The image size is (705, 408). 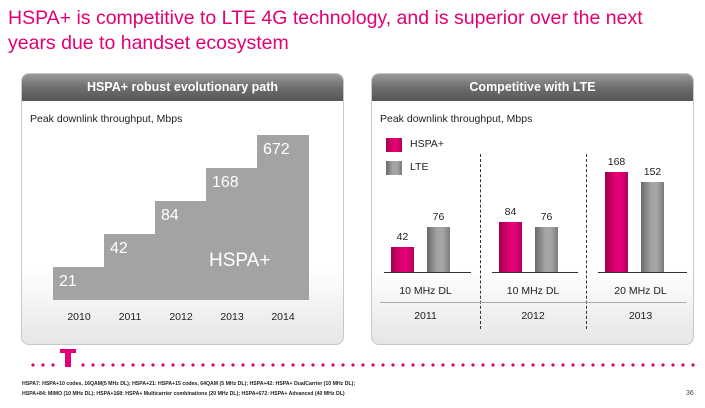 I want to click on group-year-2012: 2012, so click(x=533, y=316).